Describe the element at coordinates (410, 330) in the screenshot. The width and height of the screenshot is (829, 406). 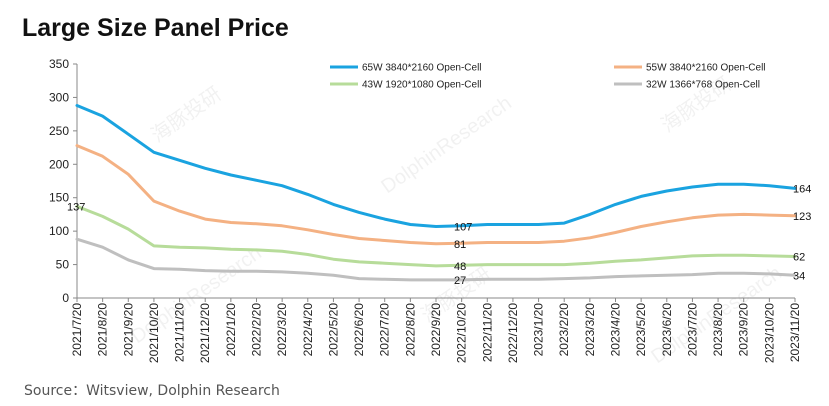
I see `x-tick-label: 2022/8/20` at that location.